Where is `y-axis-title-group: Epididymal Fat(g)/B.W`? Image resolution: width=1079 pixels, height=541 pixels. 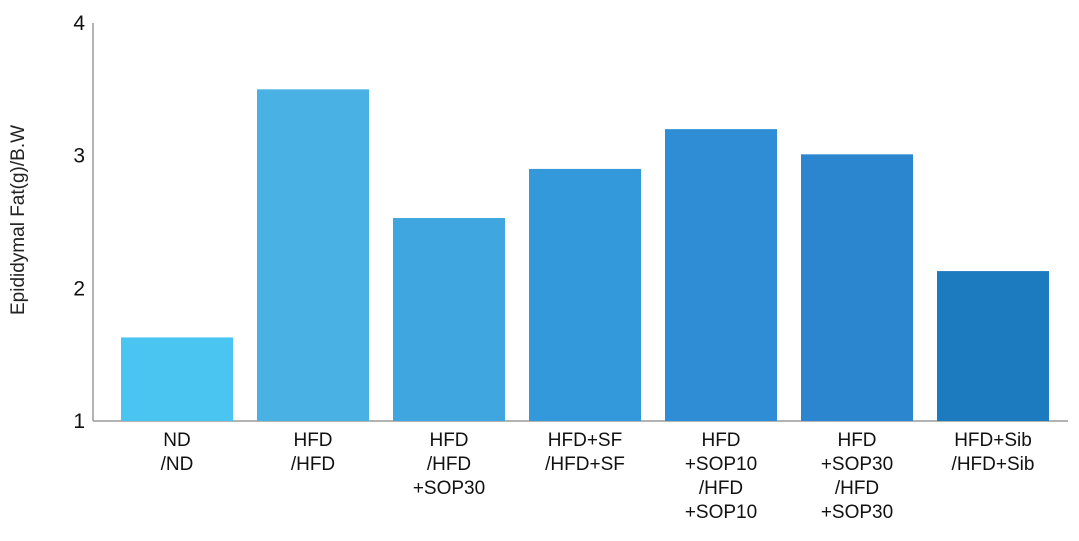 y-axis-title-group: Epididymal Fat(g)/B.W is located at coordinates (18, 220).